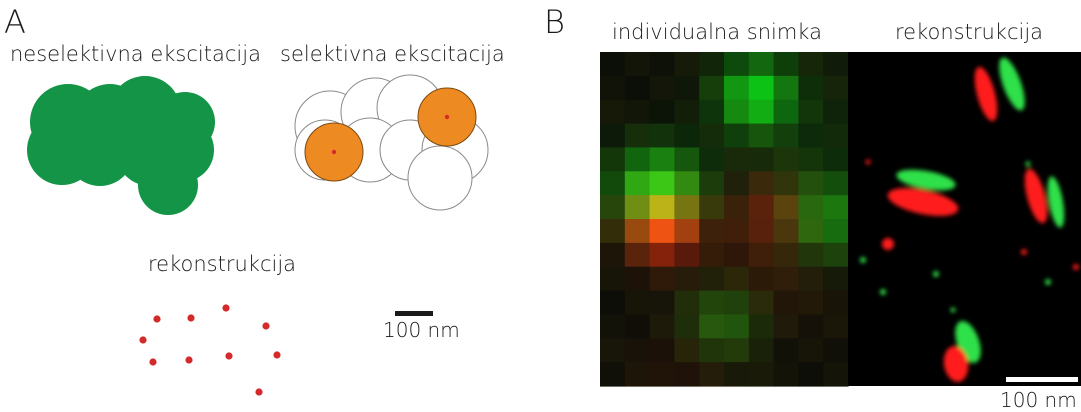 The width and height of the screenshot is (1081, 412). Describe the element at coordinates (421, 330) in the screenshot. I see `panel-a-scalebar-label: 100 nm` at that location.